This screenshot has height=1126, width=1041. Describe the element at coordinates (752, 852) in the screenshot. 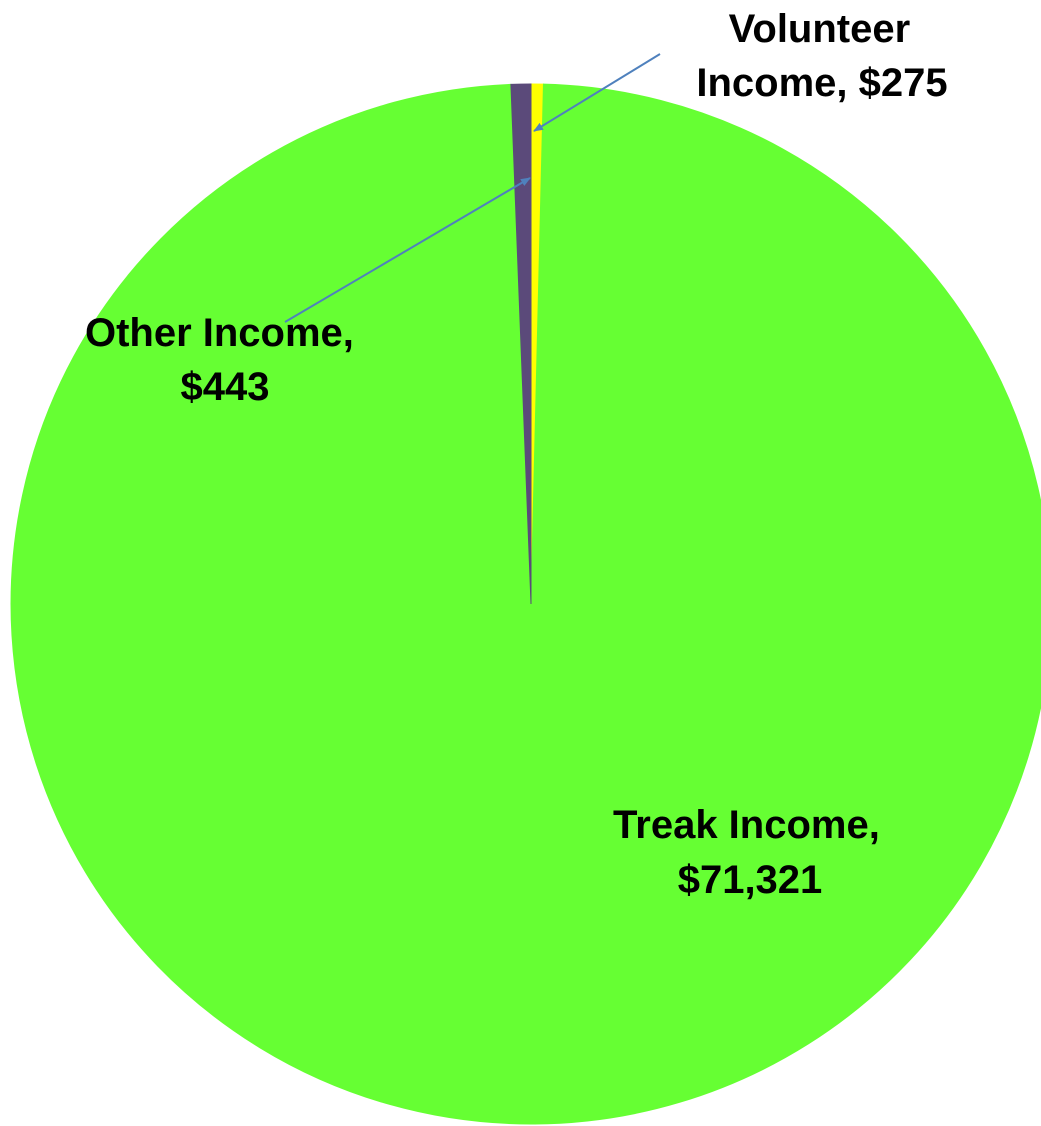

I see `label-treak-income: Treak Income, $71,321` at that location.